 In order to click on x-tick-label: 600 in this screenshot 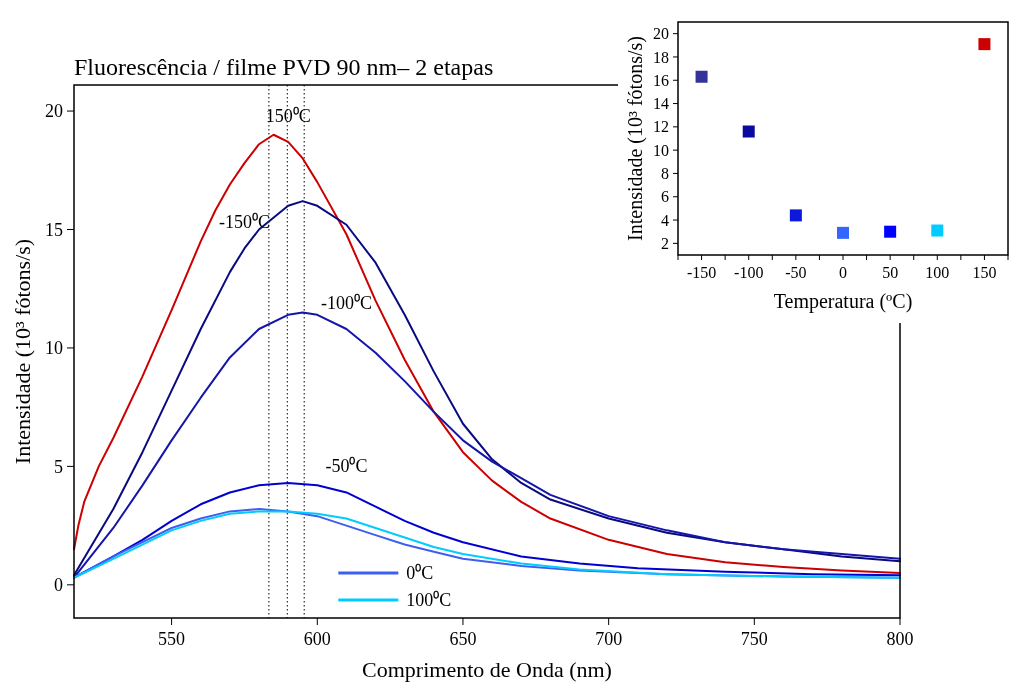, I will do `click(317, 639)`.